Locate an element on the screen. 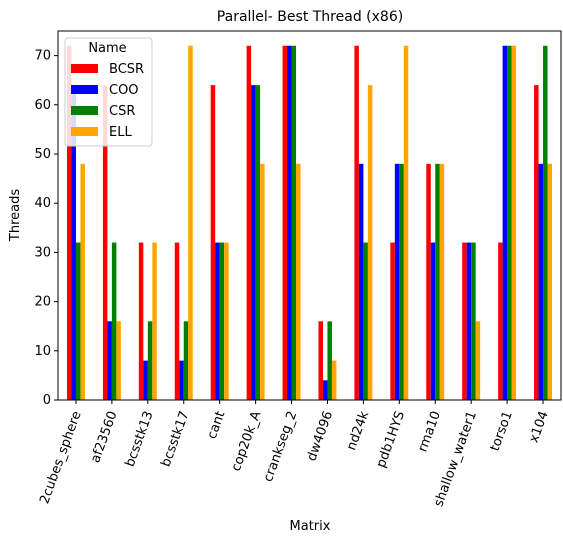 This screenshot has width=563, height=549. bar-ell-rma10 is located at coordinates (442, 282).